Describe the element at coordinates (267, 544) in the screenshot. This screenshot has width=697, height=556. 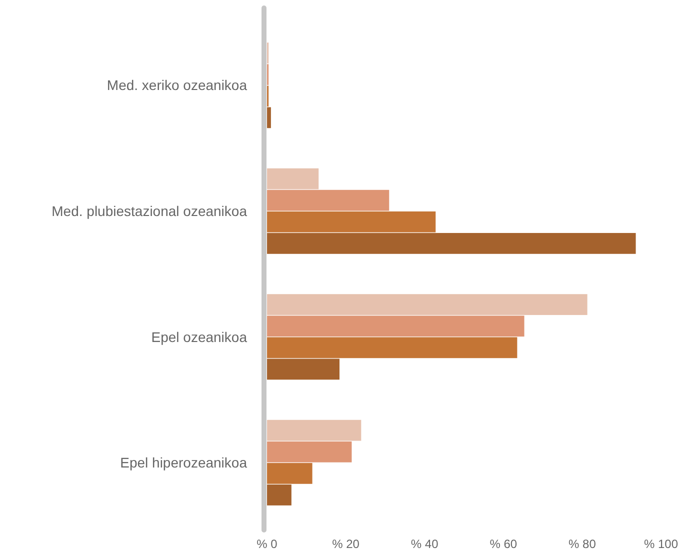
I see `x-tick-label: % 0` at that location.